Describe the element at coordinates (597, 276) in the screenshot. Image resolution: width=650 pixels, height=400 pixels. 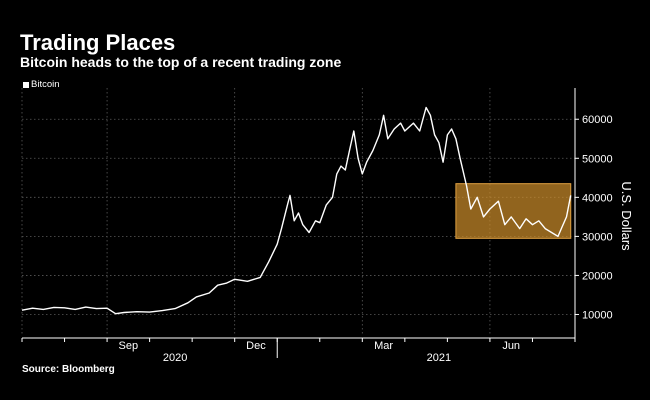
I see `y-tick-label-1: 20000` at that location.